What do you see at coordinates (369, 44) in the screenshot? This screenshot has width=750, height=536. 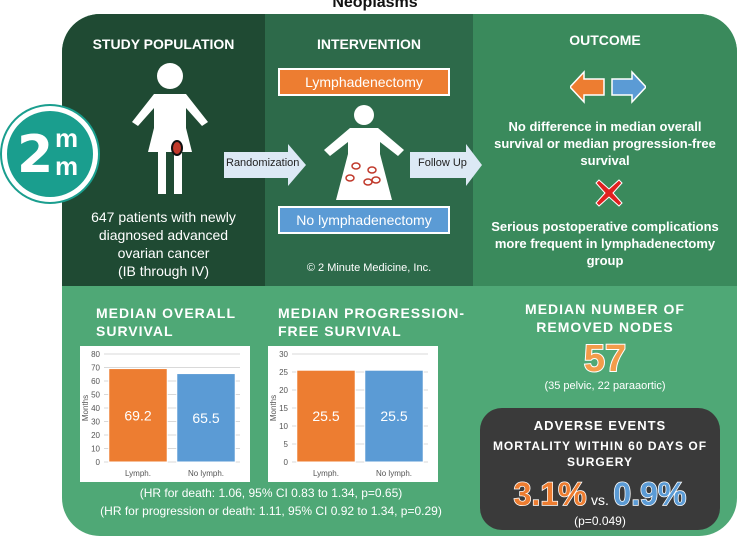 I see `intervention-header: INTERVENTION` at bounding box center [369, 44].